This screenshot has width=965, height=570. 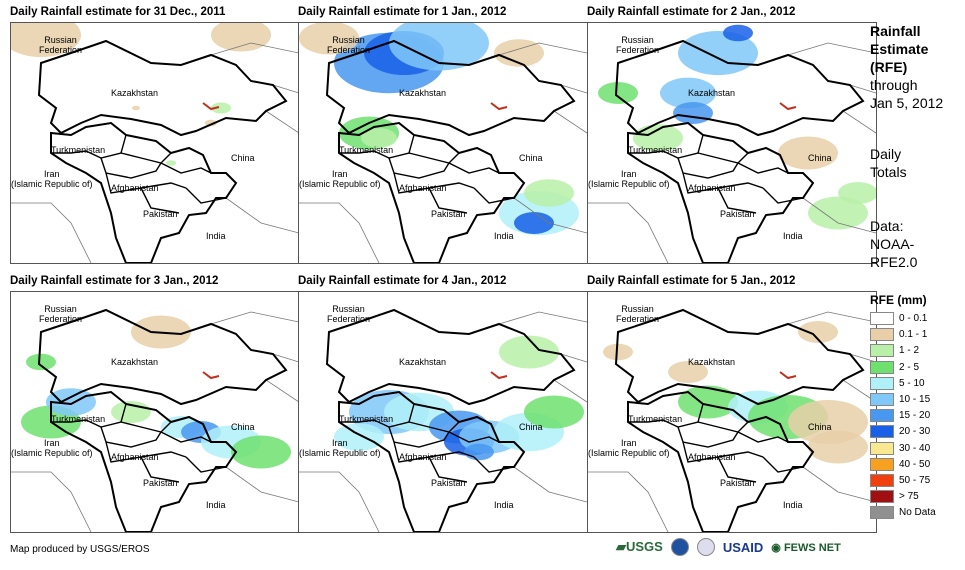 What do you see at coordinates (915, 448) in the screenshot?
I see `legend-label: 30 - 40` at bounding box center [915, 448].